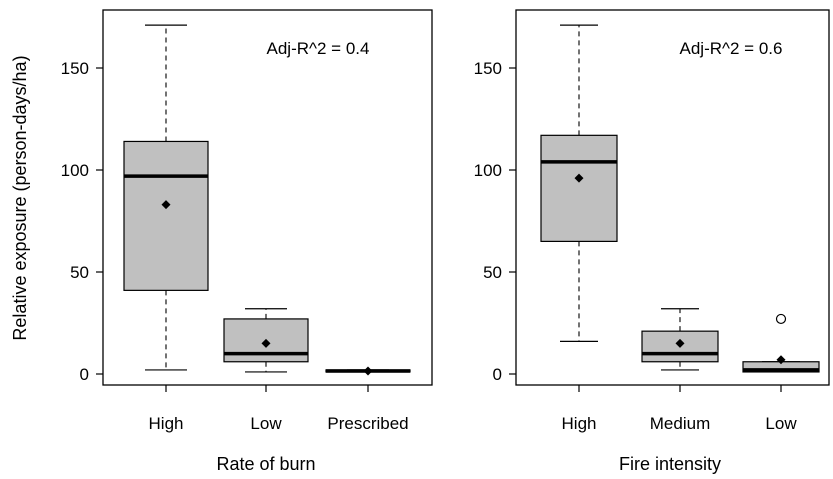 This screenshot has height=479, width=833. I want to click on adj-r2-annotation: Adj-R^2 = 0.6, so click(731, 48).